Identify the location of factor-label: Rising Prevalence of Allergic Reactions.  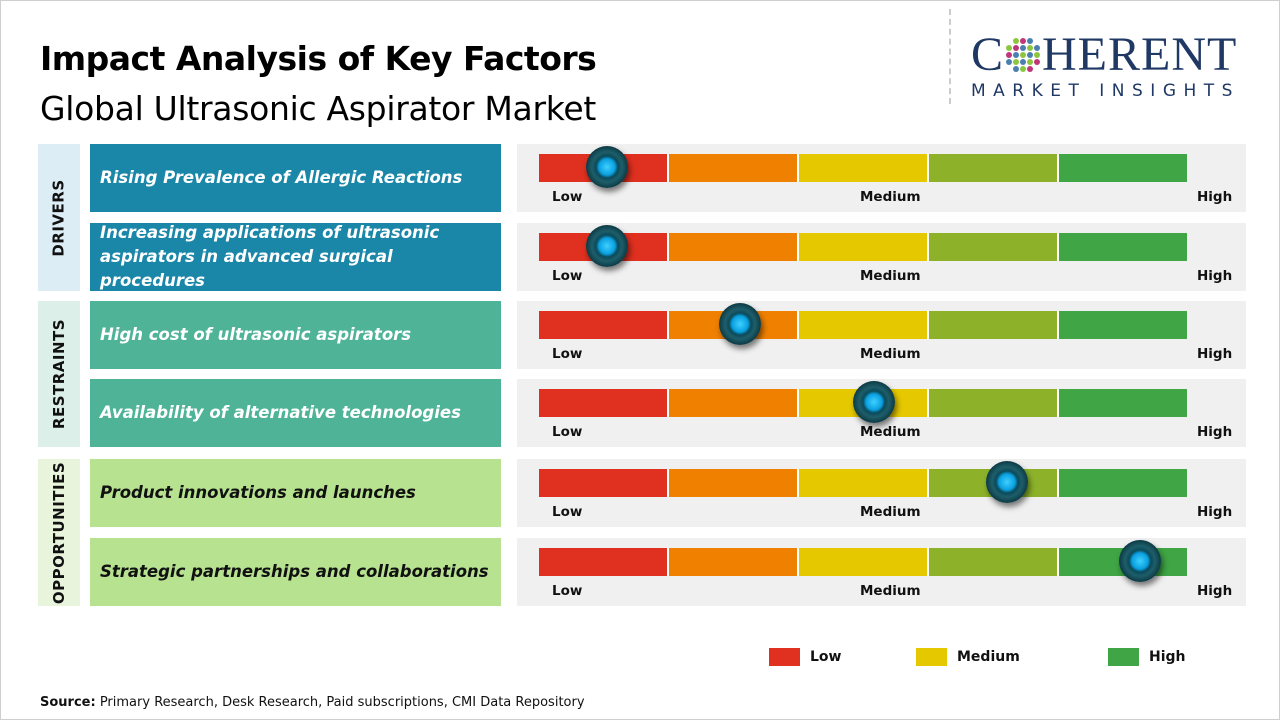
(295, 178).